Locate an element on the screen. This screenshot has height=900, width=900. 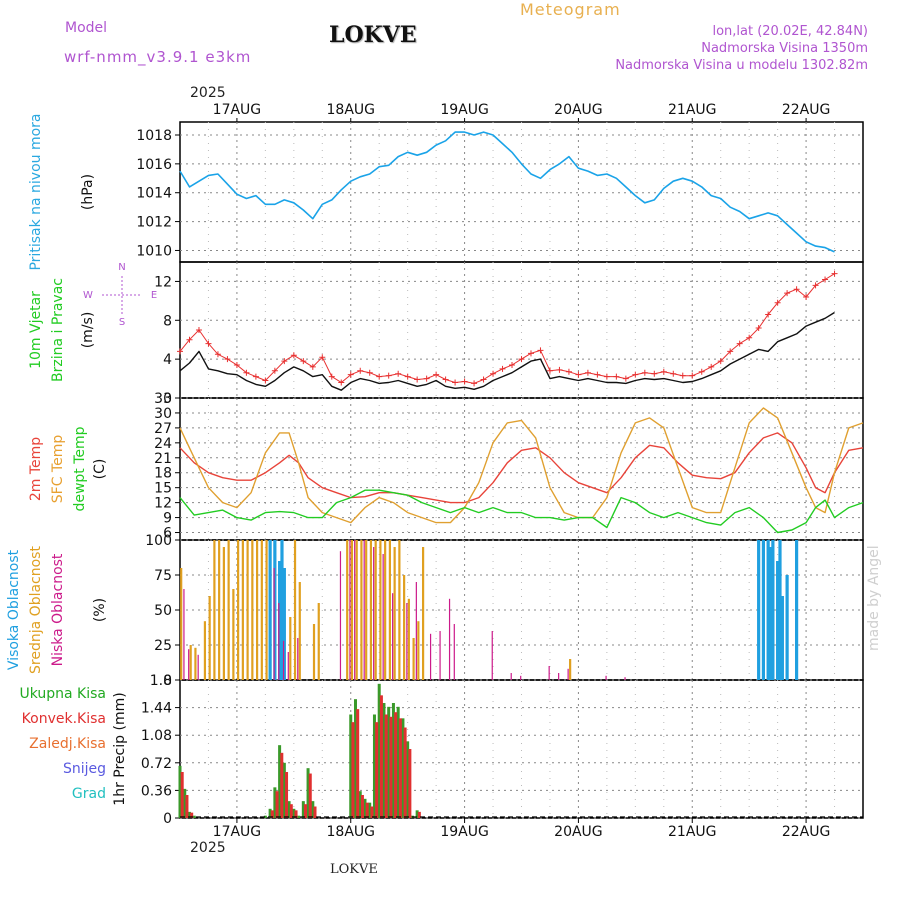
y-tick-label-precip: 0 is located at coordinates (167, 819).